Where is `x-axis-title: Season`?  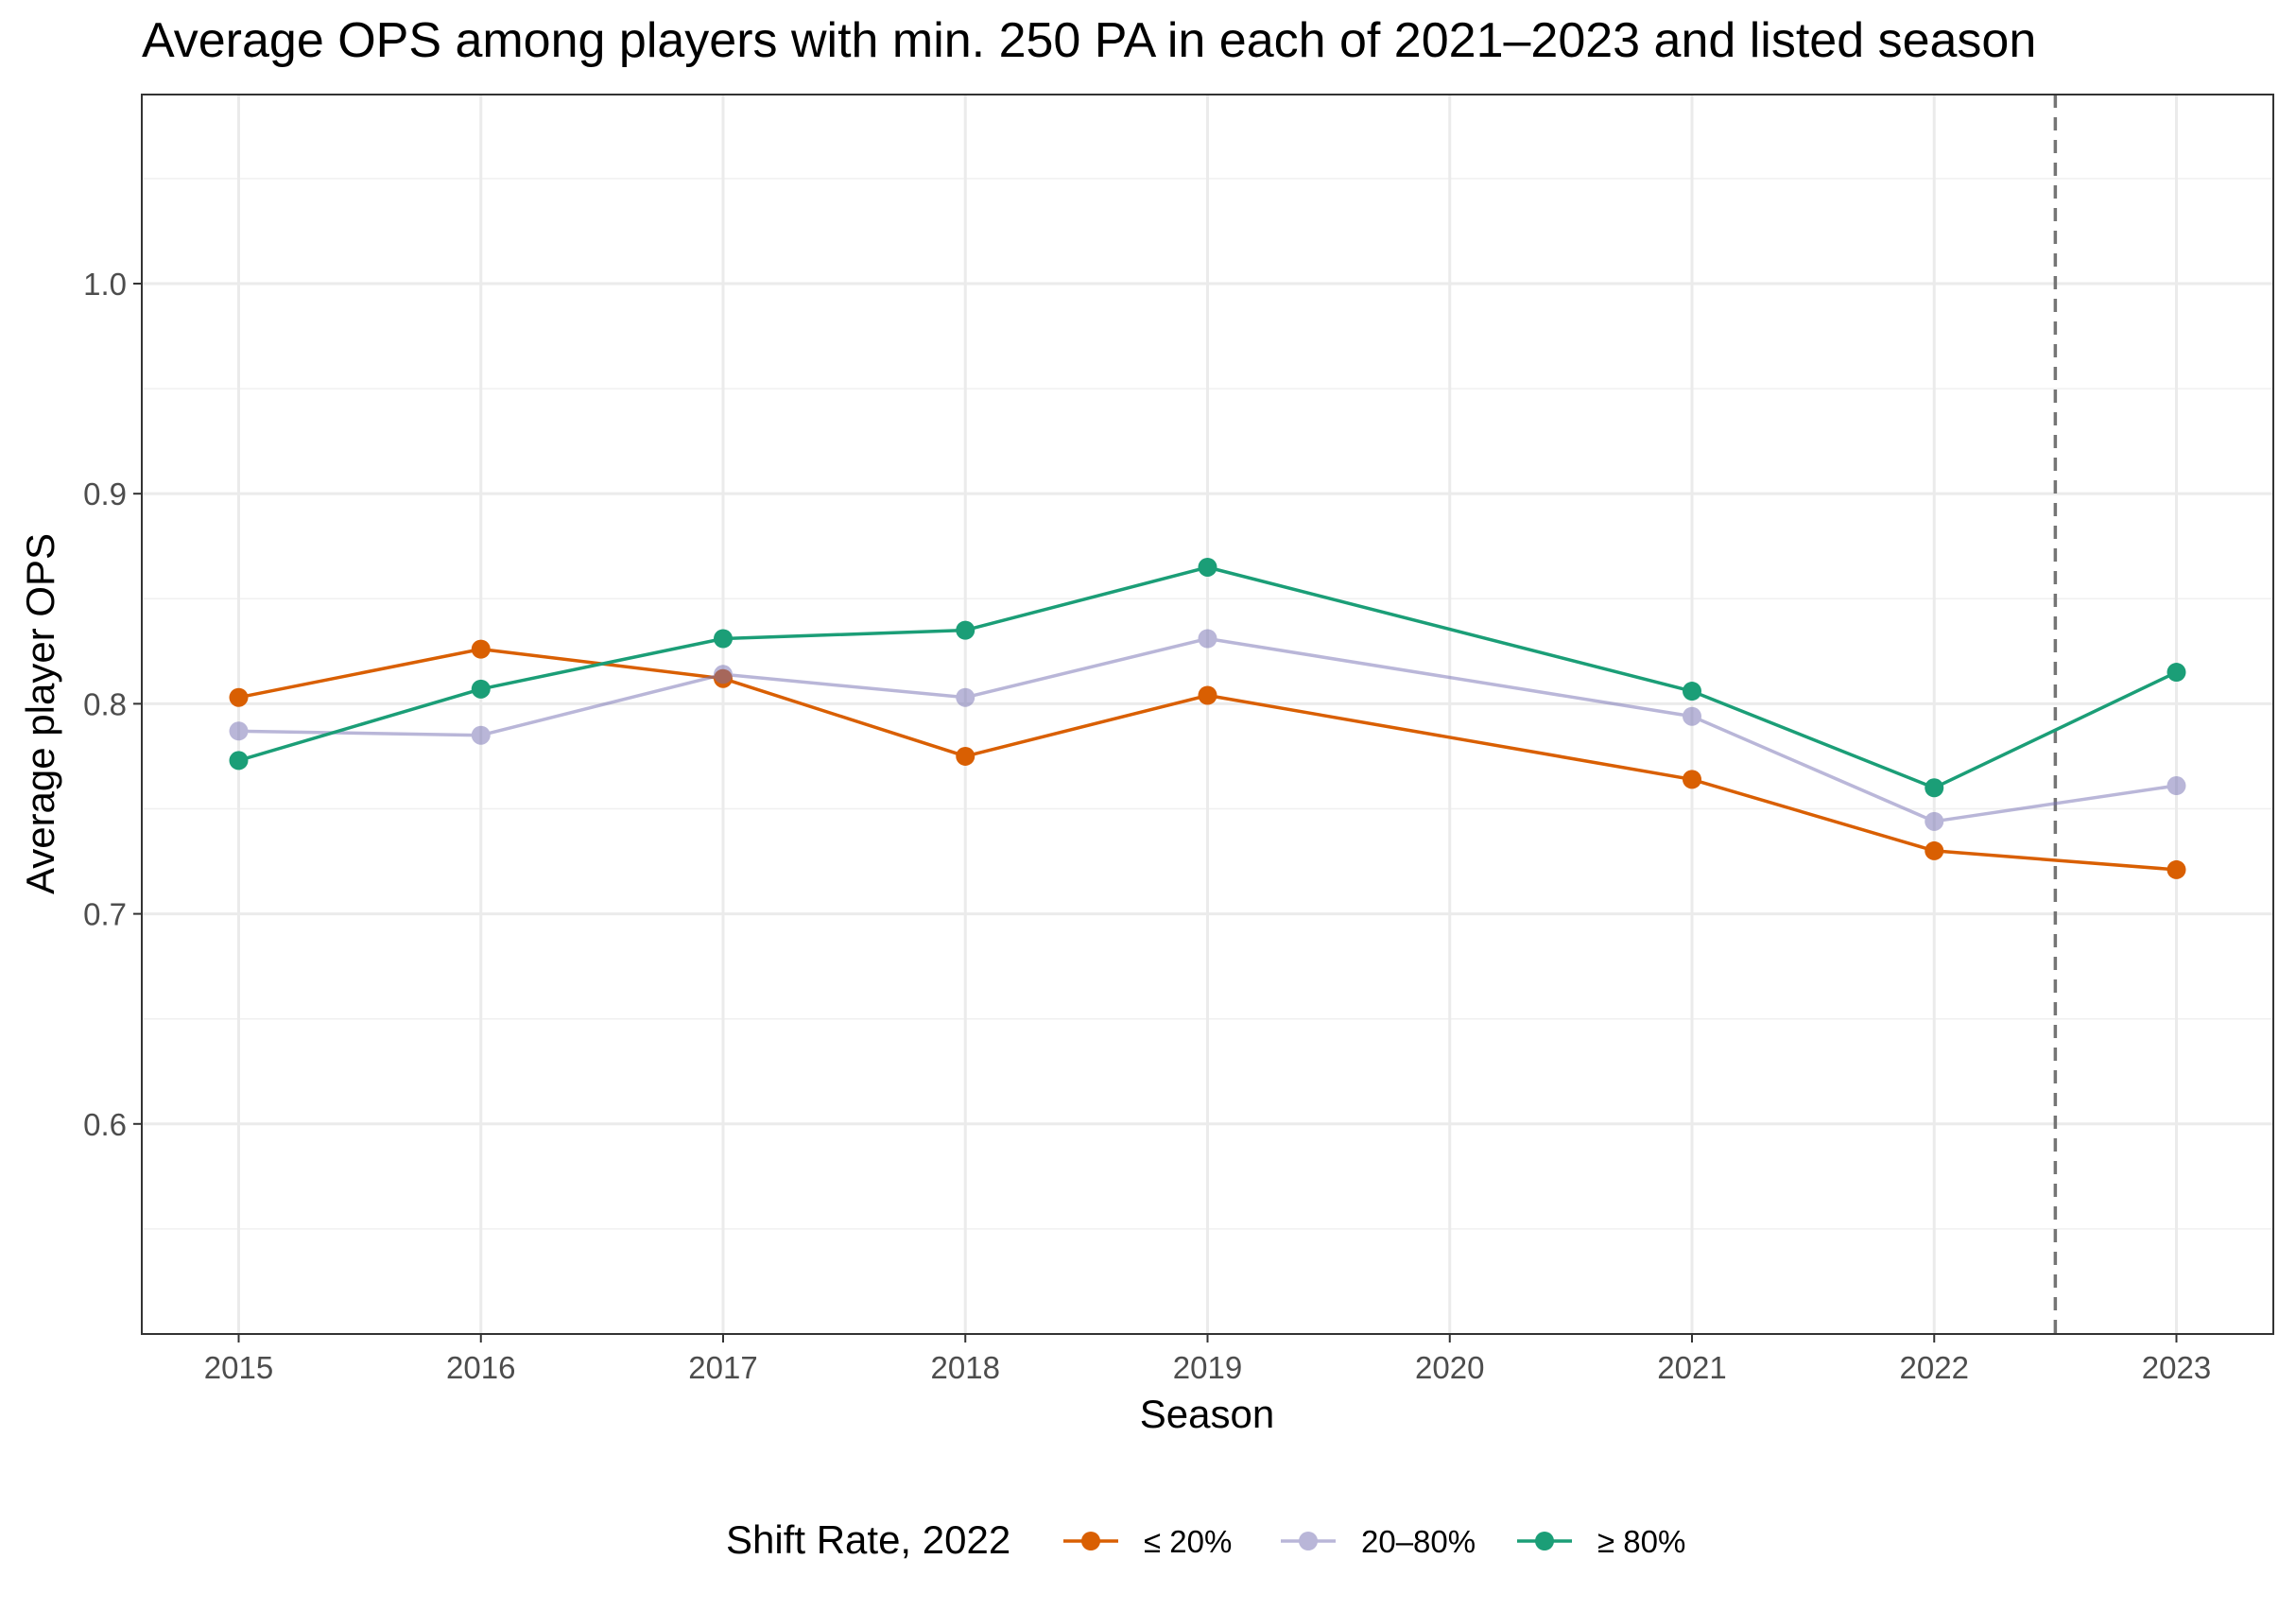 x-axis-title: Season is located at coordinates (1207, 1414).